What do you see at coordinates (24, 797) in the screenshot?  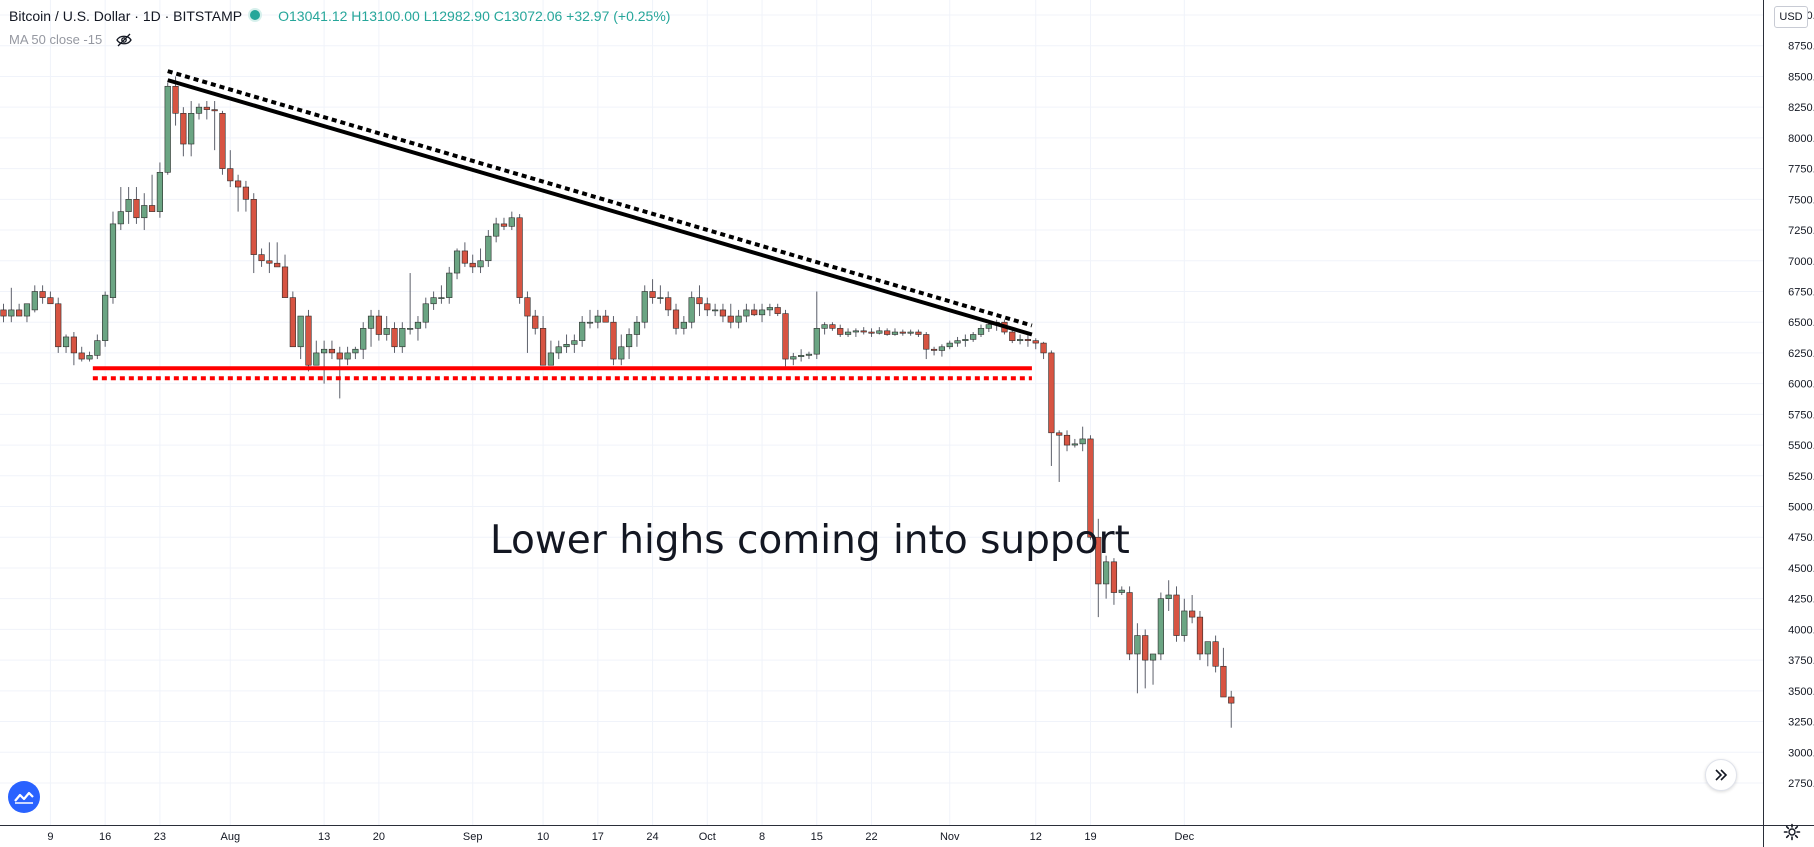 I see `tradingview-logo-icon` at bounding box center [24, 797].